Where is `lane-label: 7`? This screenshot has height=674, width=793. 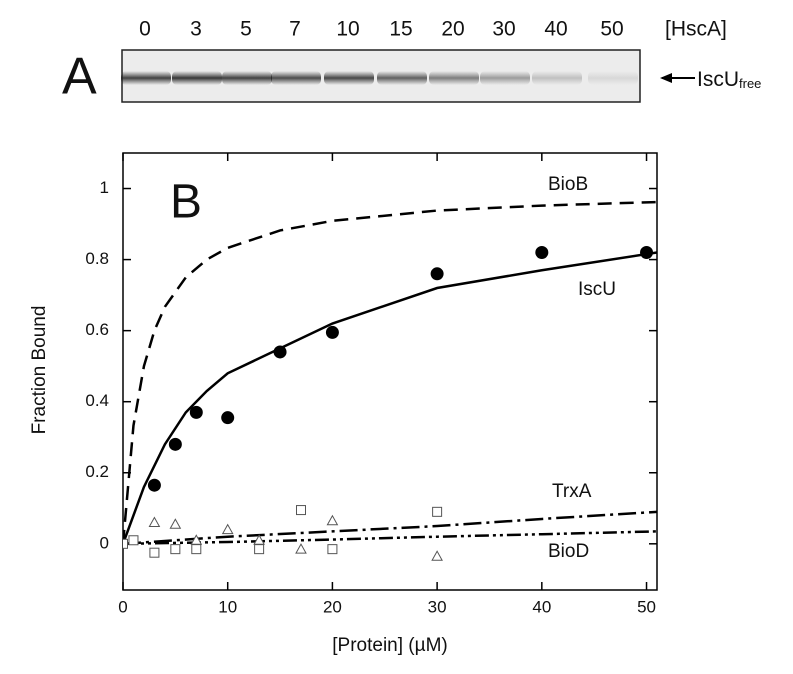 lane-label: 7 is located at coordinates (295, 29).